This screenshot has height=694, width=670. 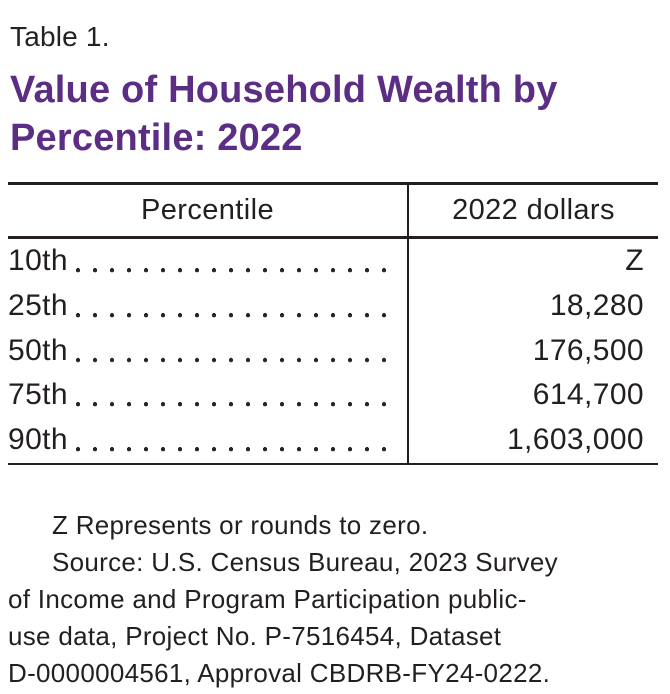 I want to click on table-number-label: Table 1., so click(x=60, y=36).